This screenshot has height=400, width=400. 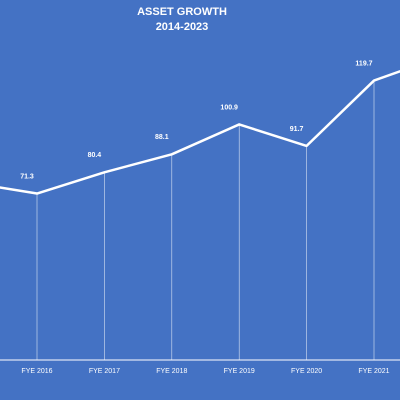 What do you see at coordinates (239, 371) in the screenshot?
I see `x-tick-label: FYE 2019` at bounding box center [239, 371].